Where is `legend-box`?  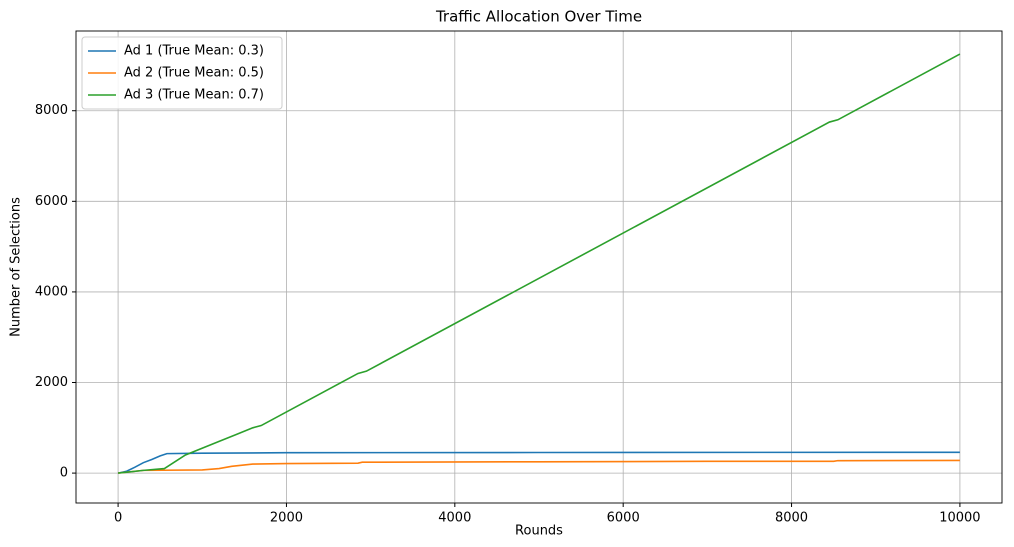 legend-box is located at coordinates (182, 73).